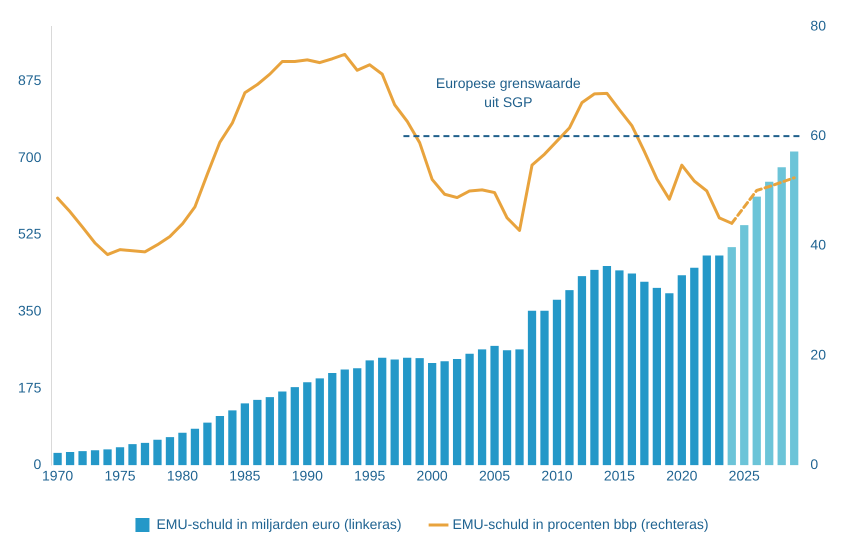 Image resolution: width=848 pixels, height=550 pixels. Describe the element at coordinates (30, 234) in the screenshot. I see `y-tick-label: 525` at that location.